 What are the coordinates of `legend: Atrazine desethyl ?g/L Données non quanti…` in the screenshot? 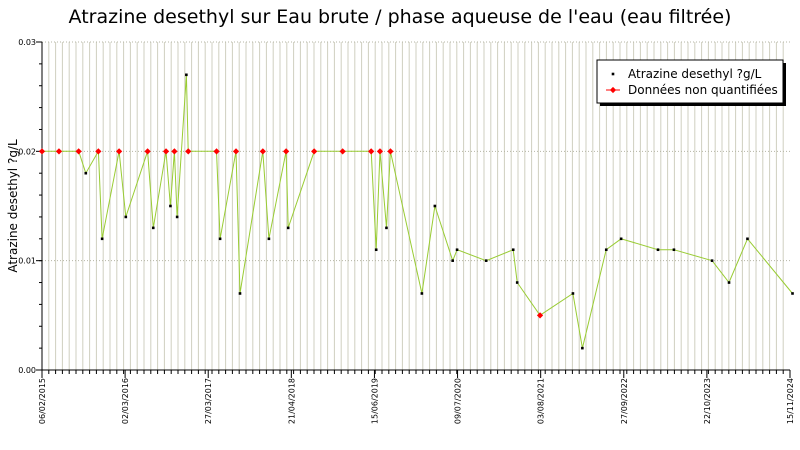 It's located at (691, 82).